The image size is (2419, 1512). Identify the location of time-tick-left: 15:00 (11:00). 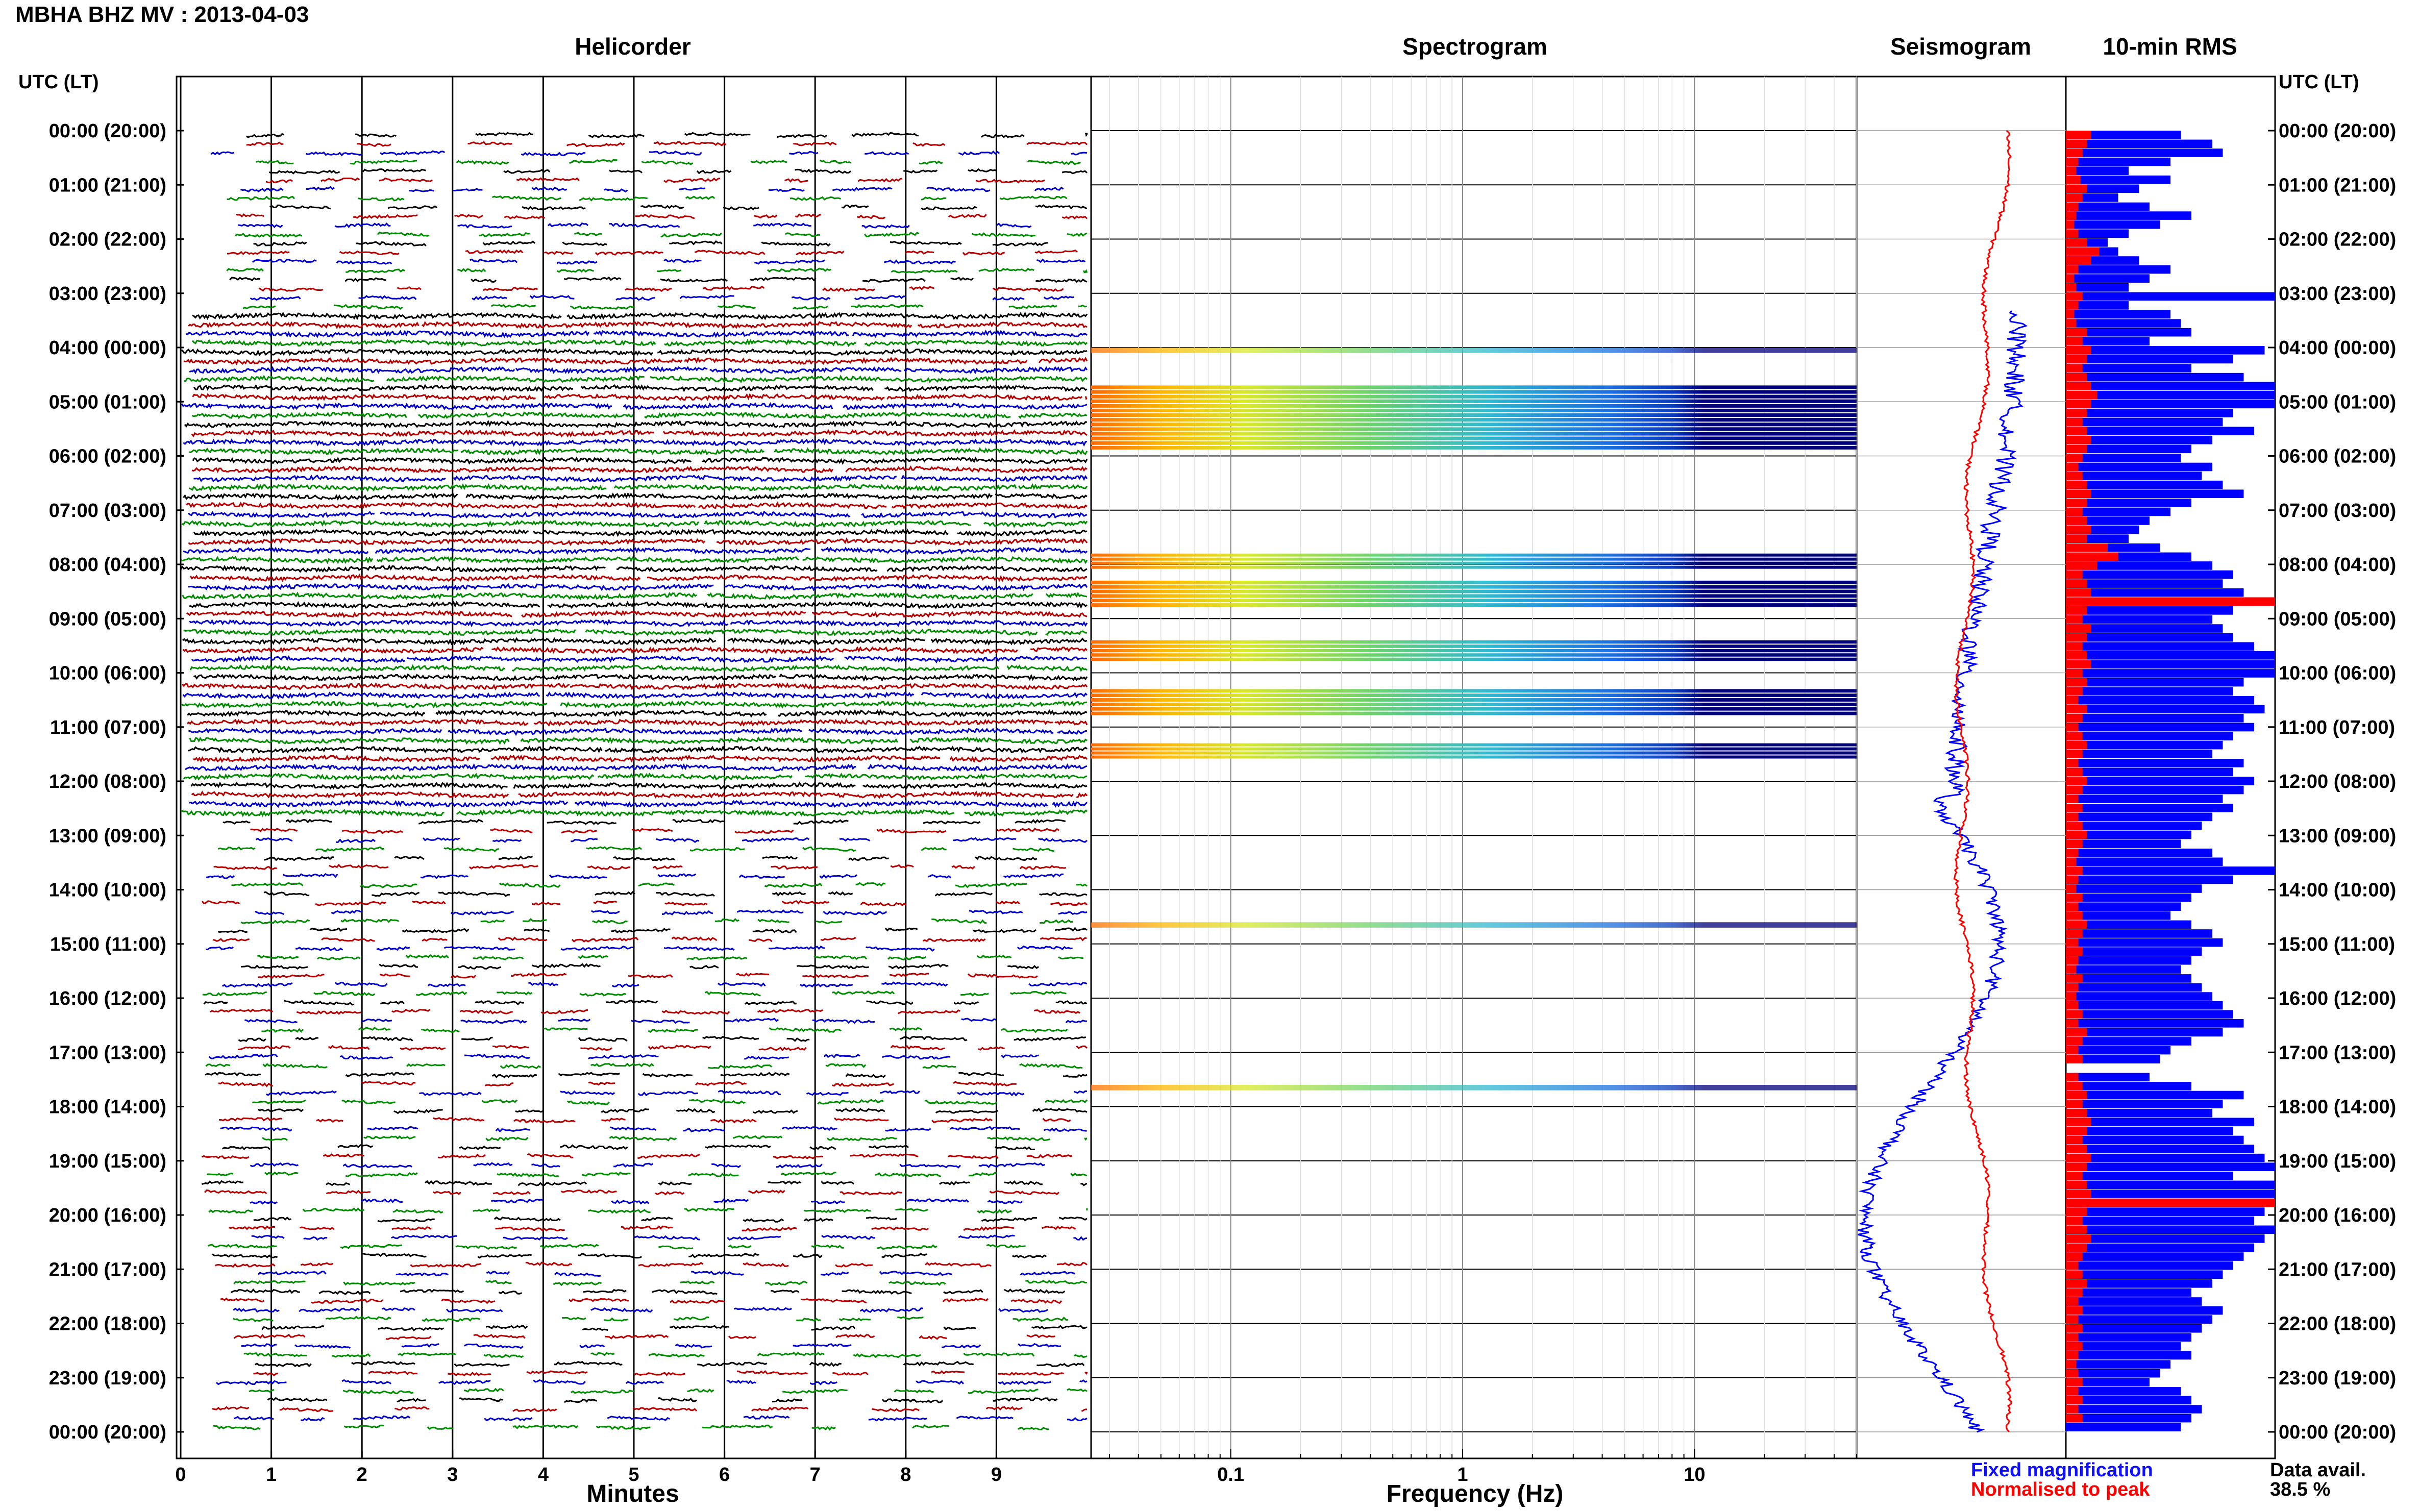
(108, 944).